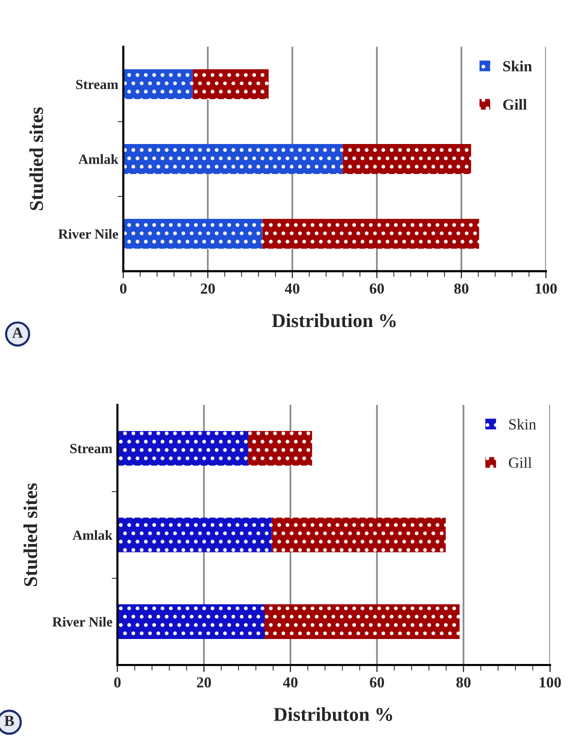  Describe the element at coordinates (18, 333) in the screenshot. I see `text: A` at that location.